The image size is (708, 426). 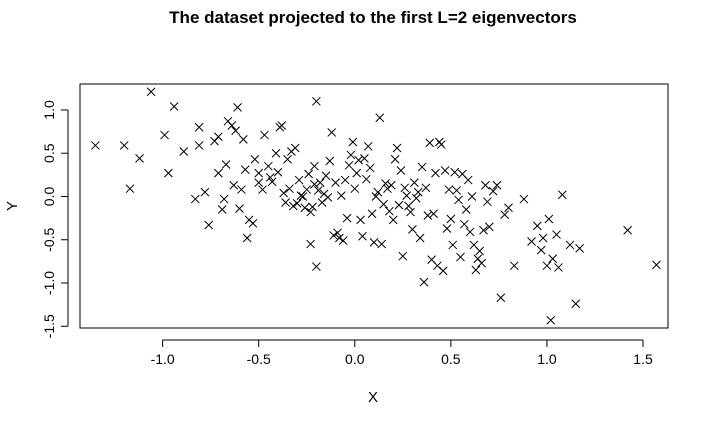 What do you see at coordinates (163, 359) in the screenshot?
I see `x-tick-label: -1.0` at bounding box center [163, 359].